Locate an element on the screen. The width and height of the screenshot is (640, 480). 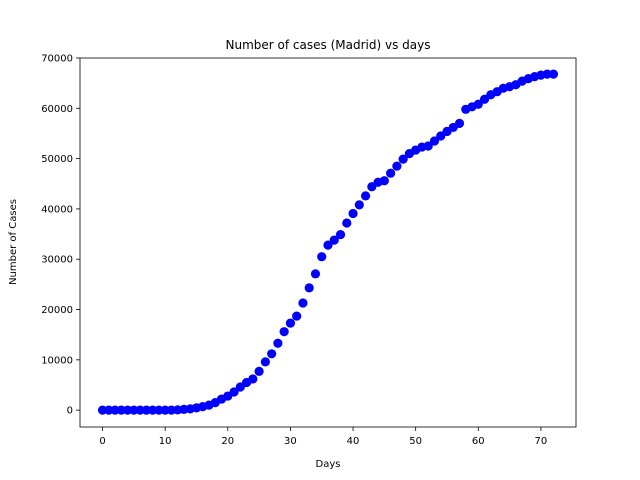
x-axis-label: Days is located at coordinates (328, 464).